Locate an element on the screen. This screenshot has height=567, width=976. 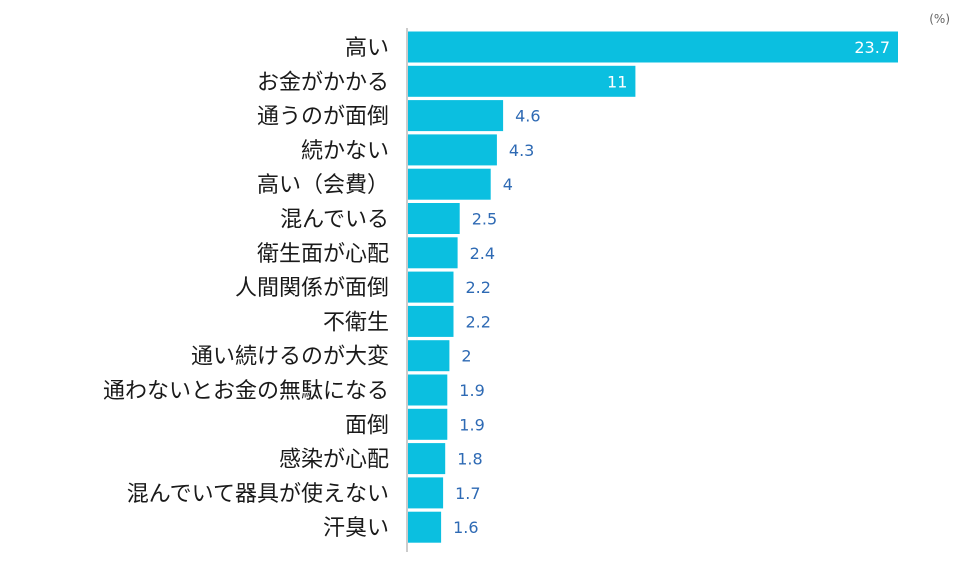
value-label: 4.6 is located at coordinates (527, 116).